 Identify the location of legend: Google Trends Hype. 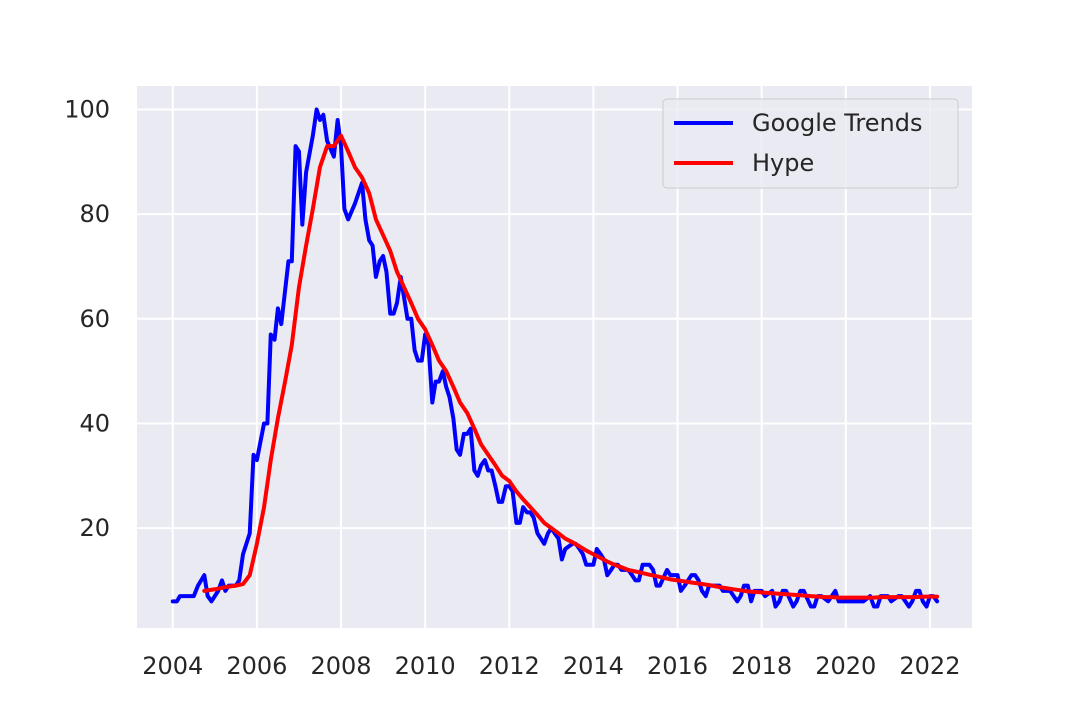
(810, 143).